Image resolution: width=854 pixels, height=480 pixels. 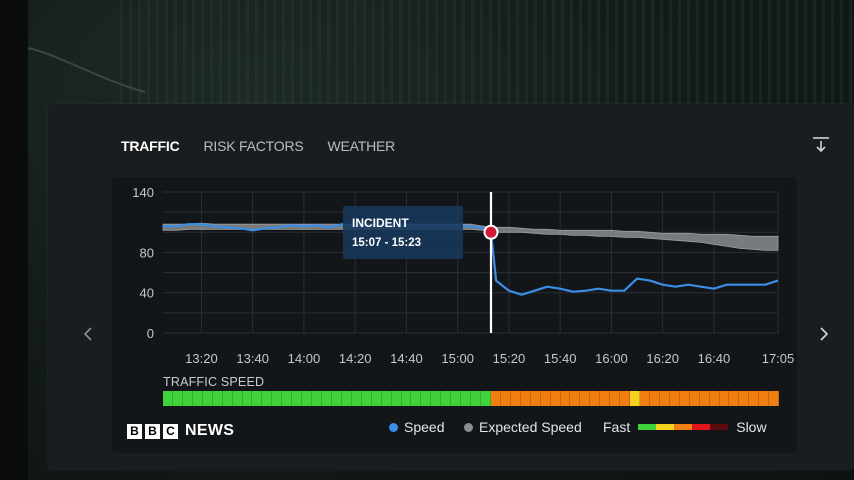 I want to click on tab-risk-factors: RISK FACTORS, so click(x=253, y=146).